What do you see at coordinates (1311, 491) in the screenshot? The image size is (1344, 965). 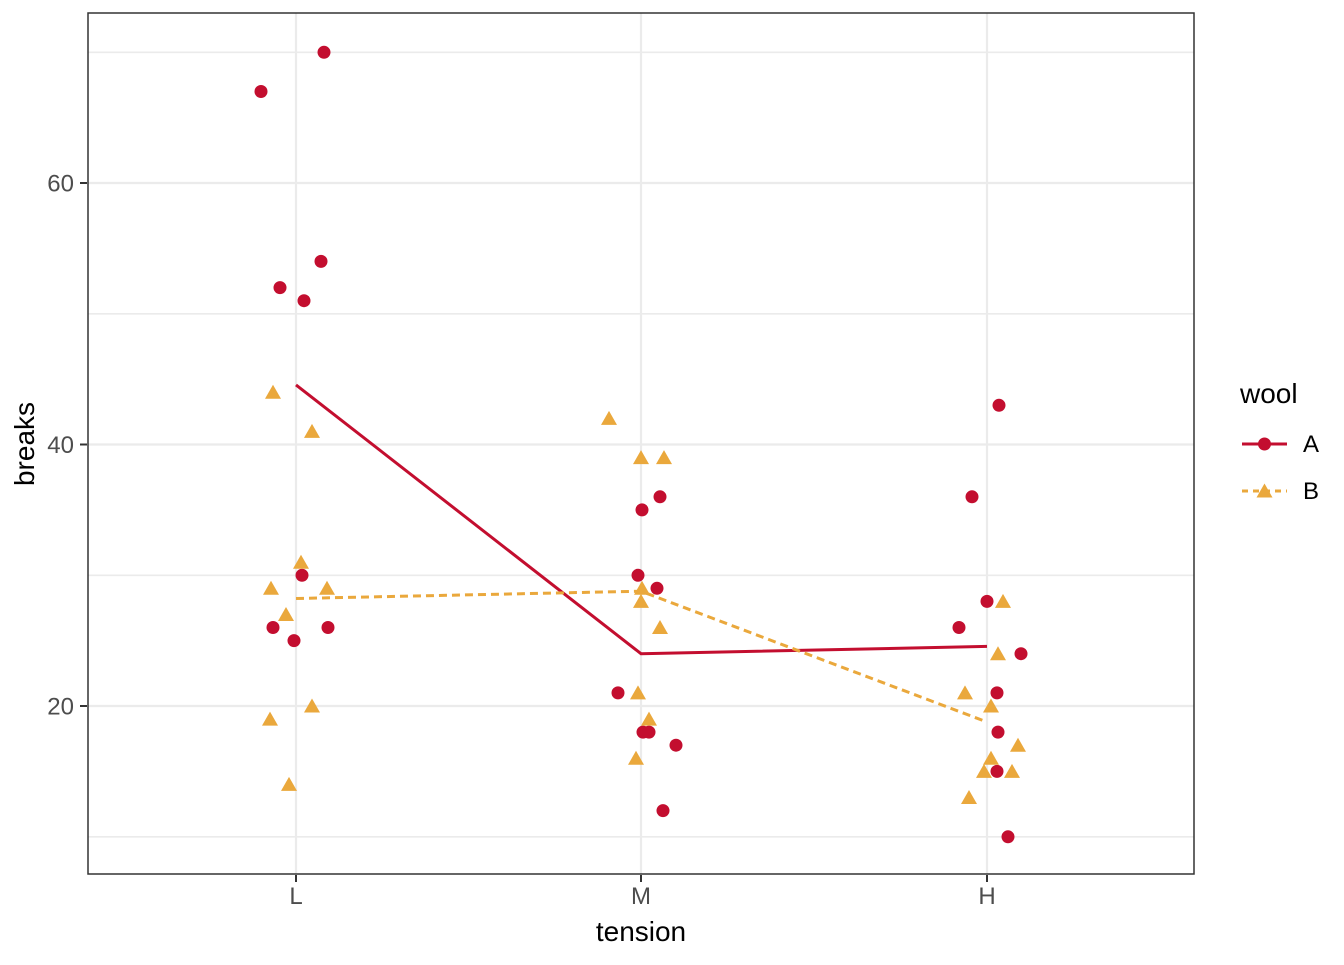 I see `legend-label-B: B` at bounding box center [1311, 491].